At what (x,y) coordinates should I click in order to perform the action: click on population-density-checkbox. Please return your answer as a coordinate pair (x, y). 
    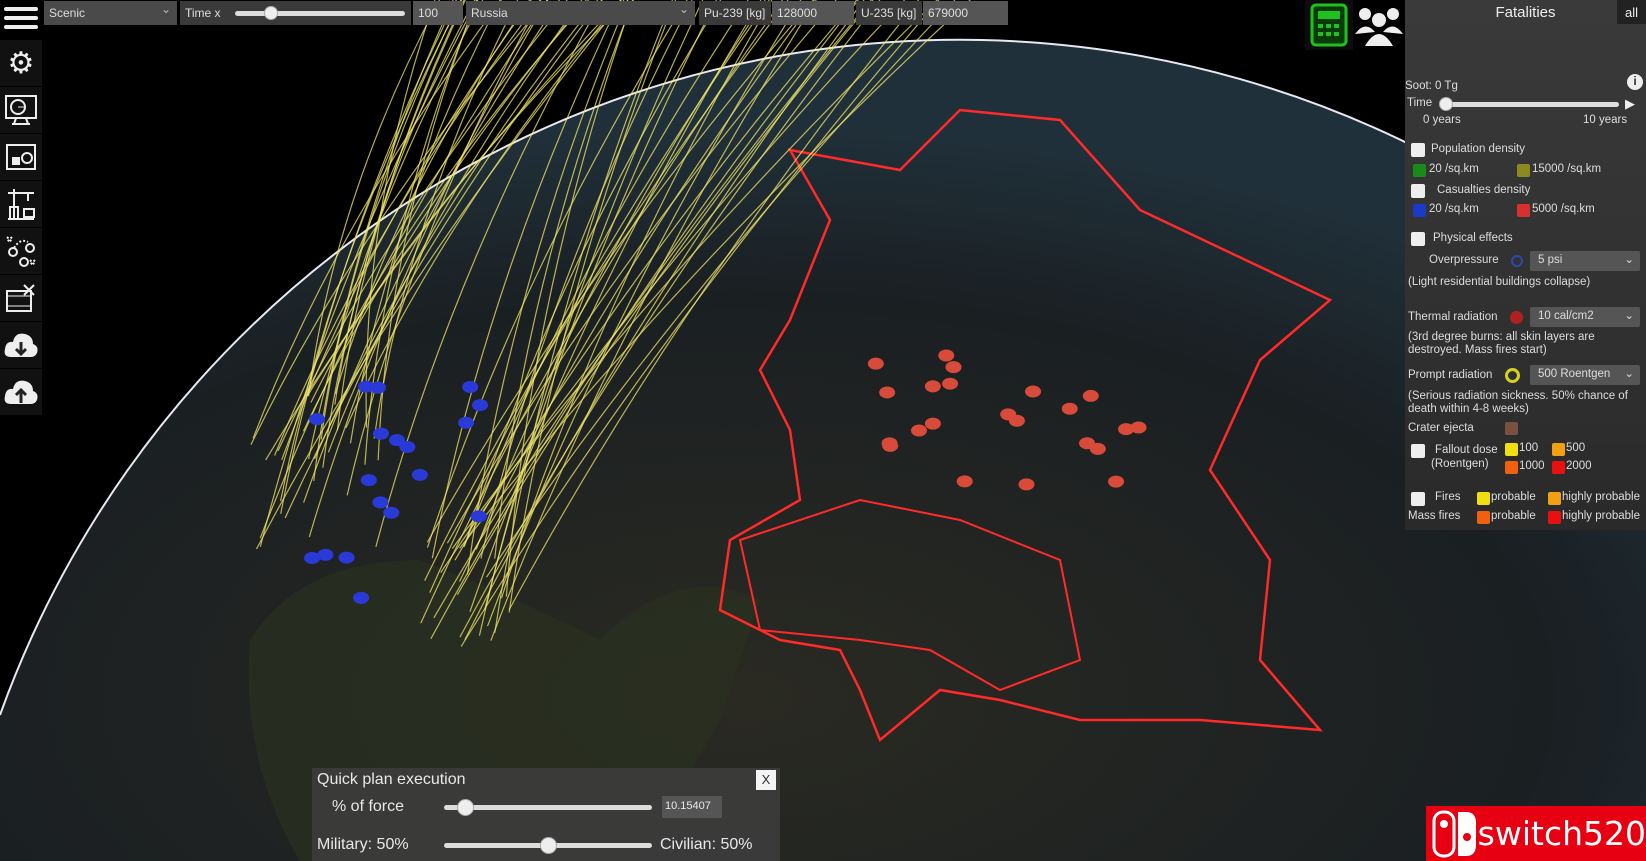
    Looking at the image, I should click on (1418, 150).